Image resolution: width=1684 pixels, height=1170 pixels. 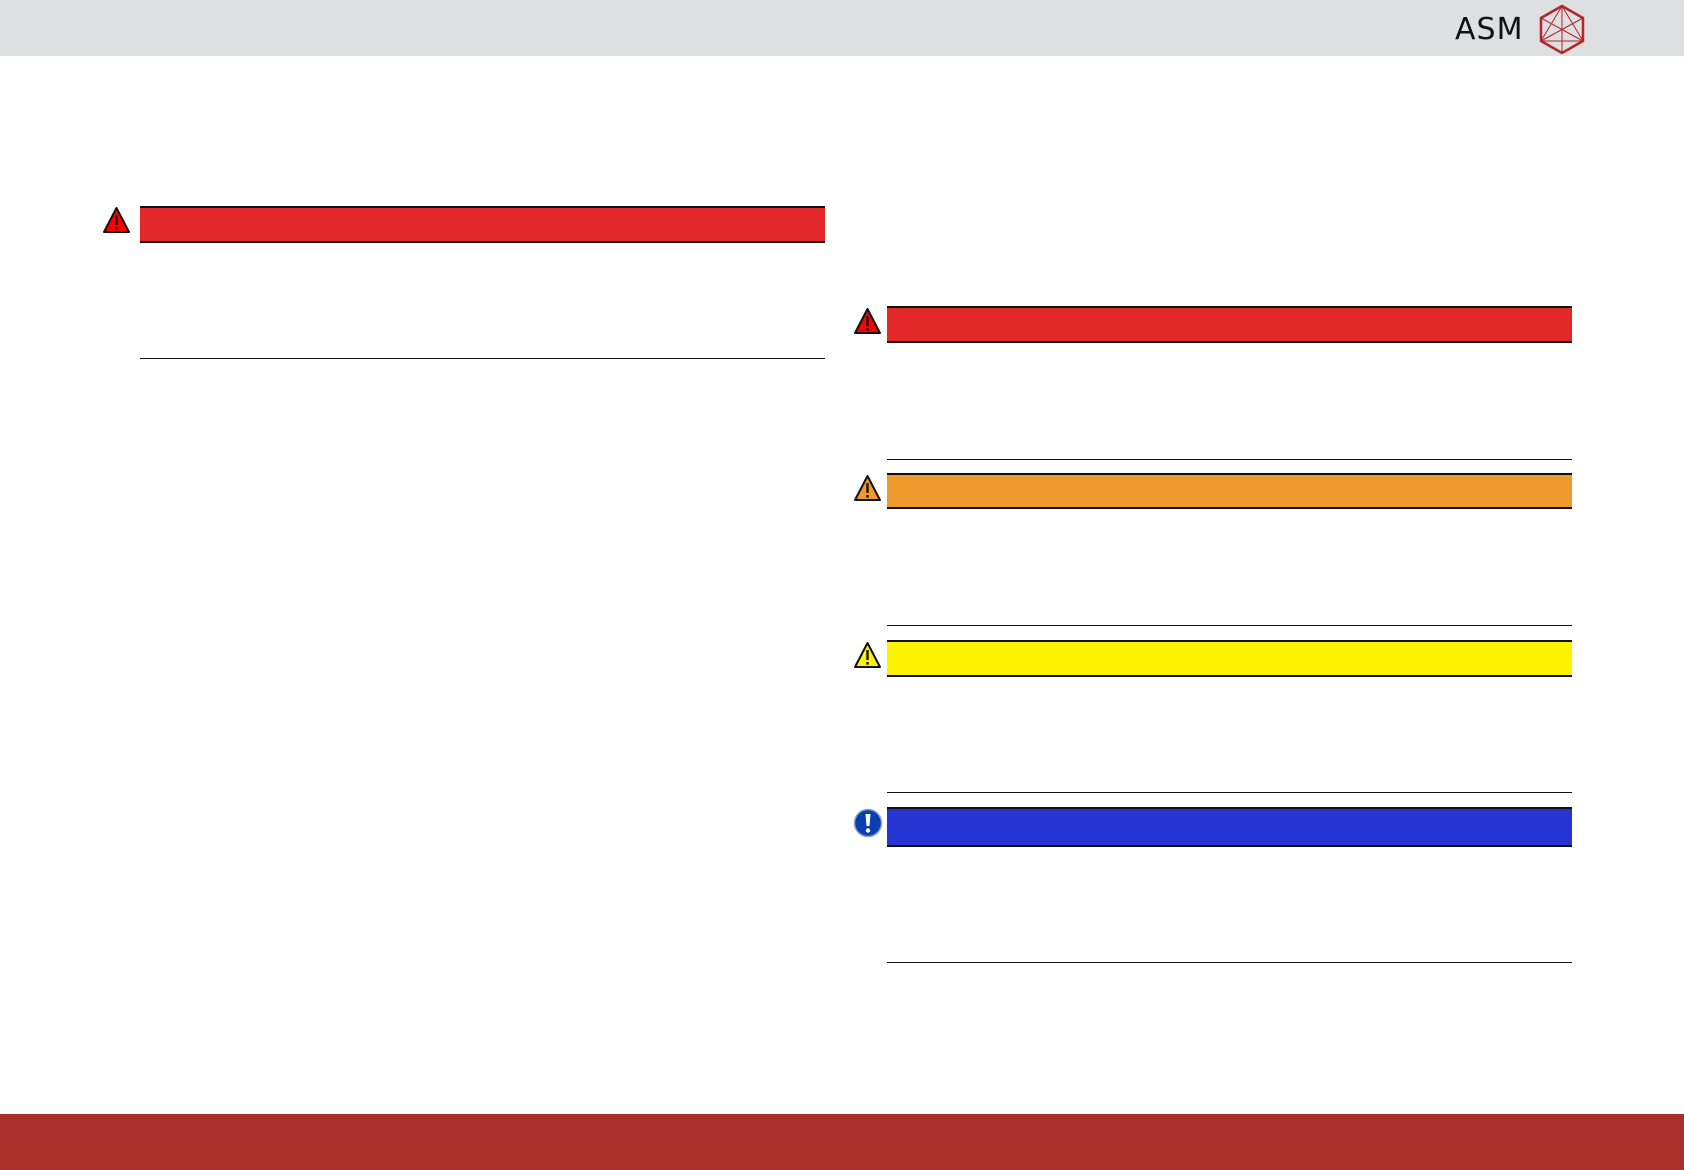 What do you see at coordinates (842, 28) in the screenshot?
I see `page-header: ASM` at bounding box center [842, 28].